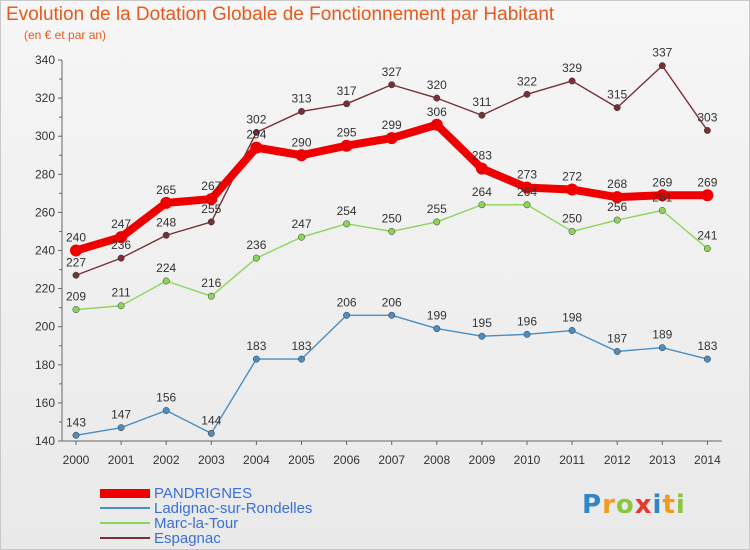  What do you see at coordinates (187, 538) in the screenshot?
I see `legend-label: Espagnac` at bounding box center [187, 538].